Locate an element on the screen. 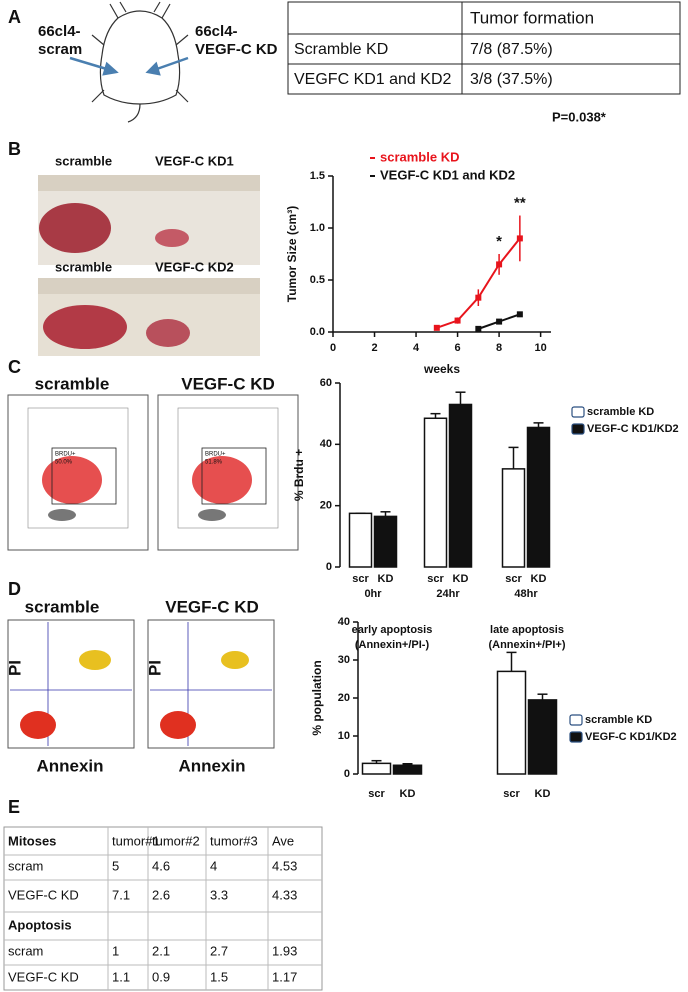 This screenshot has width=688, height=992. x-tick-label: 10 is located at coordinates (540, 348).